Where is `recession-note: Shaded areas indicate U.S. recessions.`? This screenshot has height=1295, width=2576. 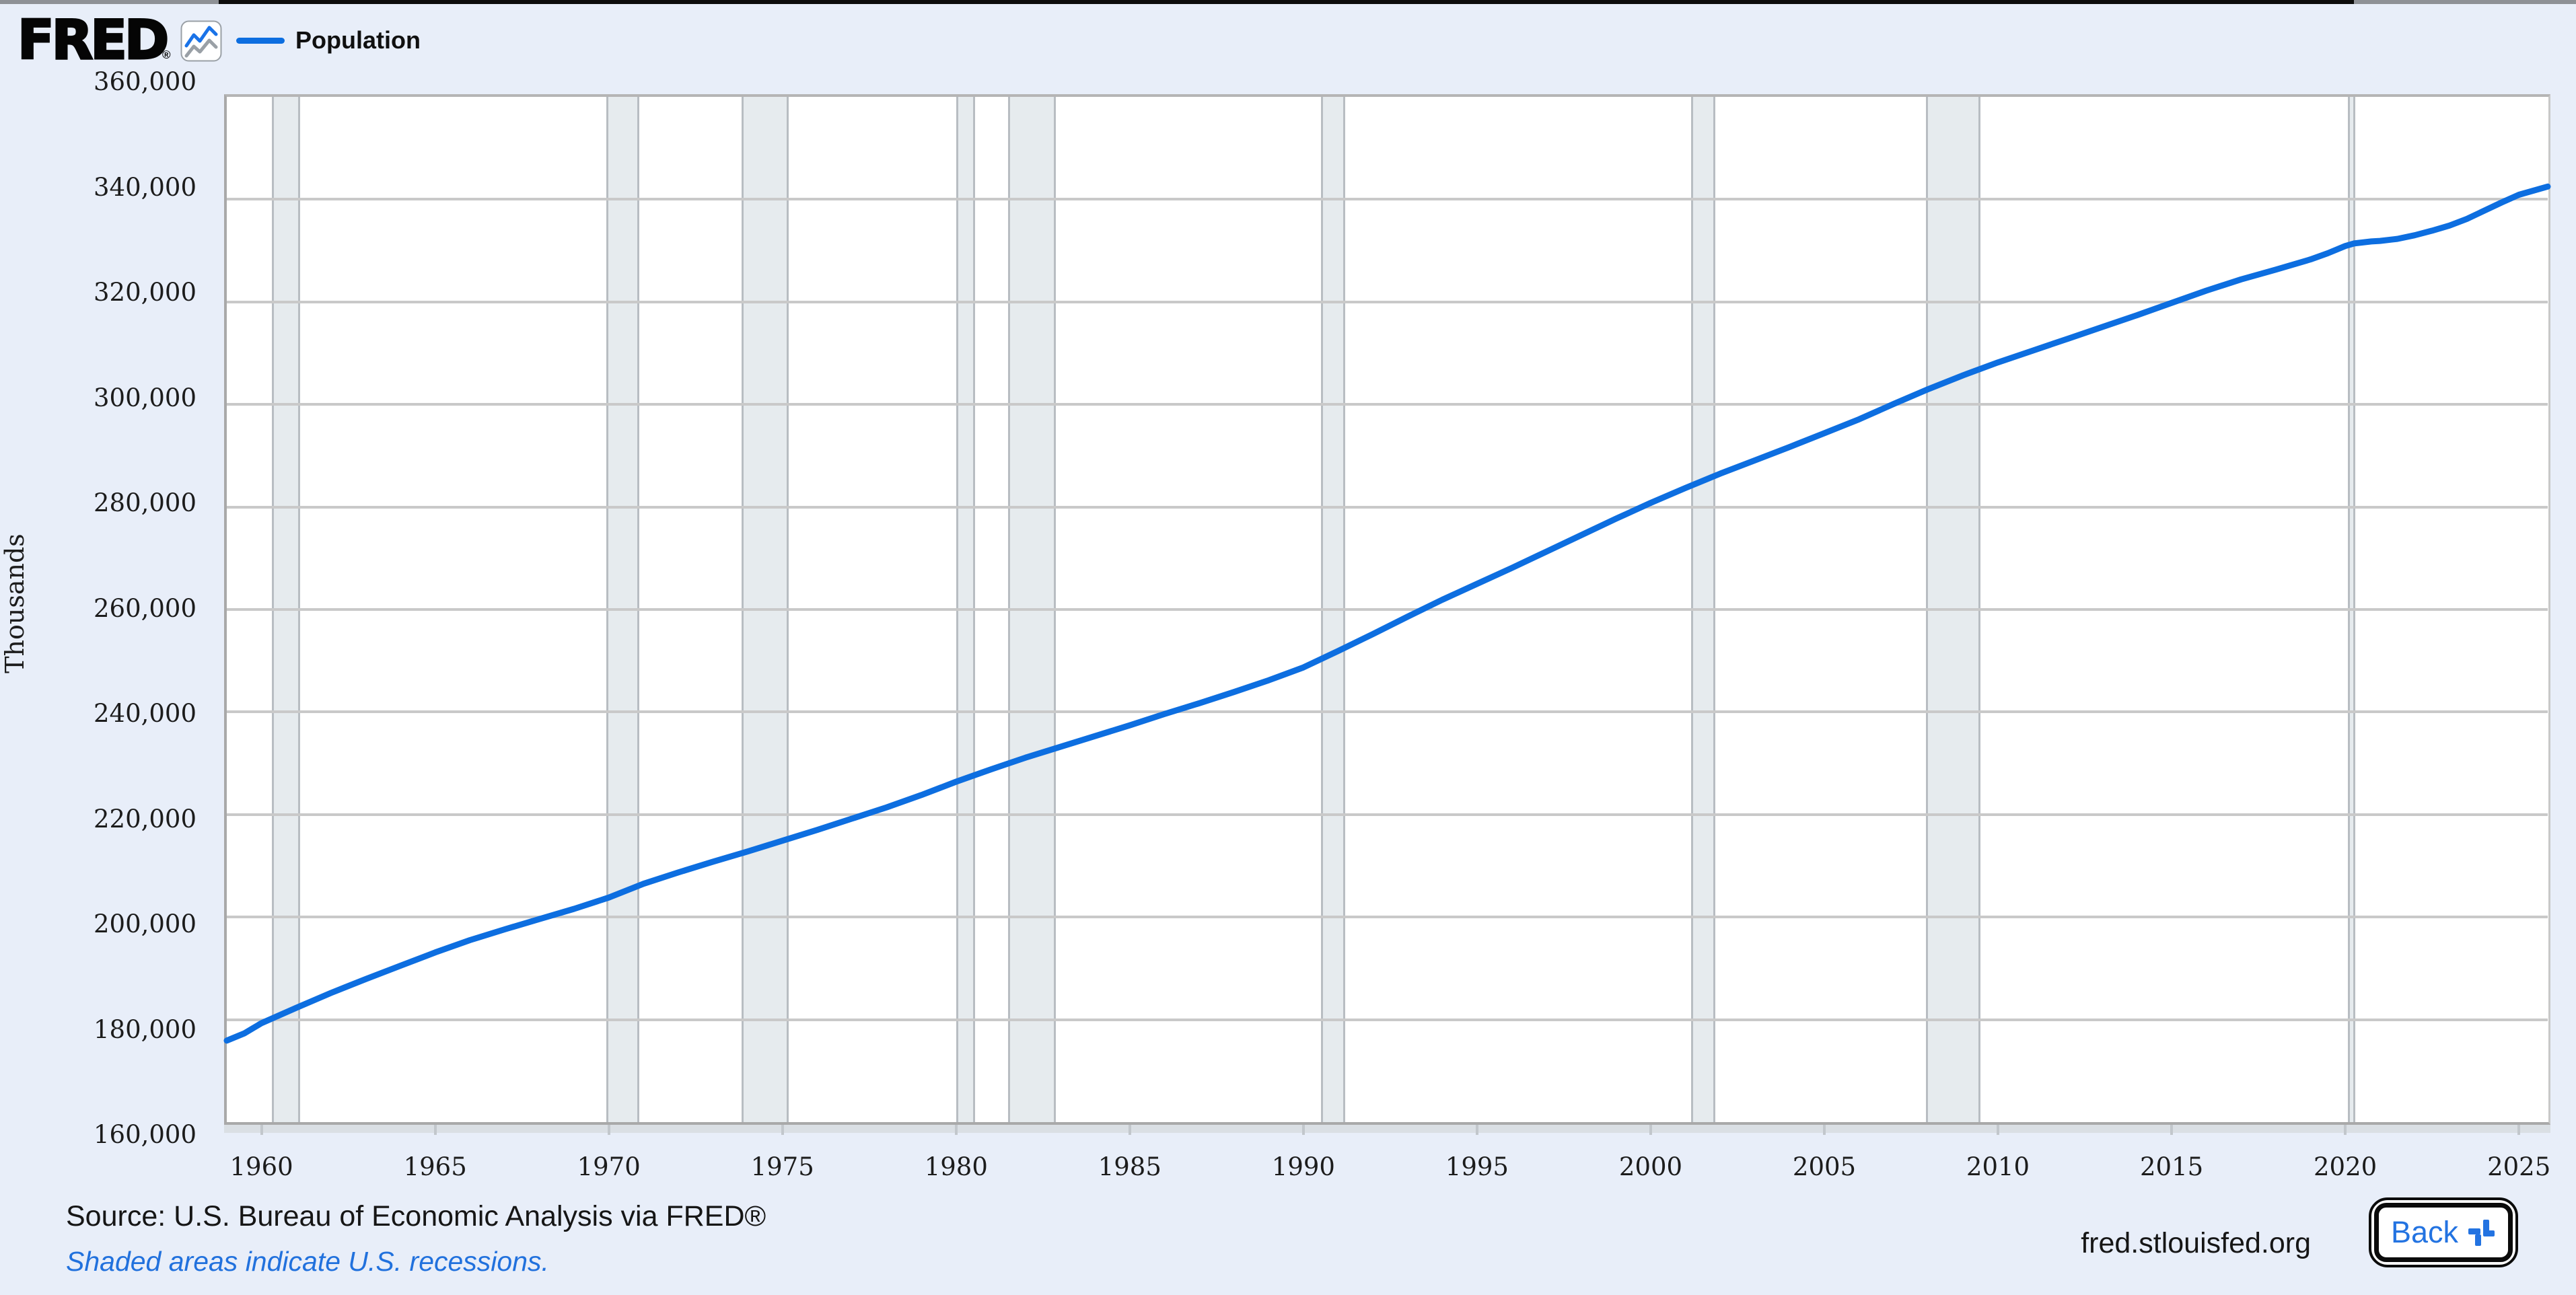
recession-note: Shaded areas indicate U.S. recessions. is located at coordinates (307, 1261).